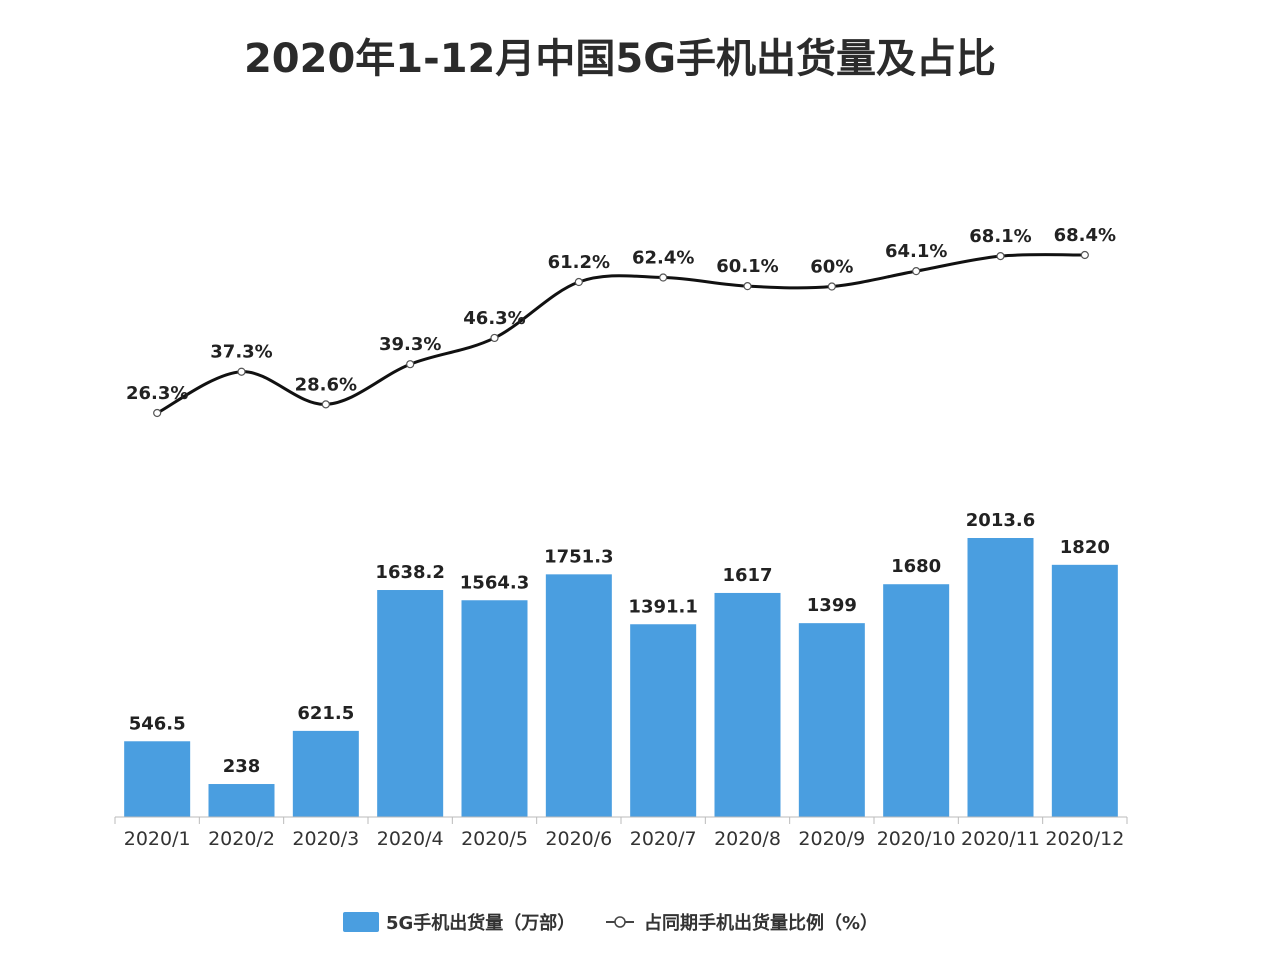 The height and width of the screenshot is (965, 1284). Describe the element at coordinates (620, 922) in the screenshot. I see `legend-line-marker` at that location.